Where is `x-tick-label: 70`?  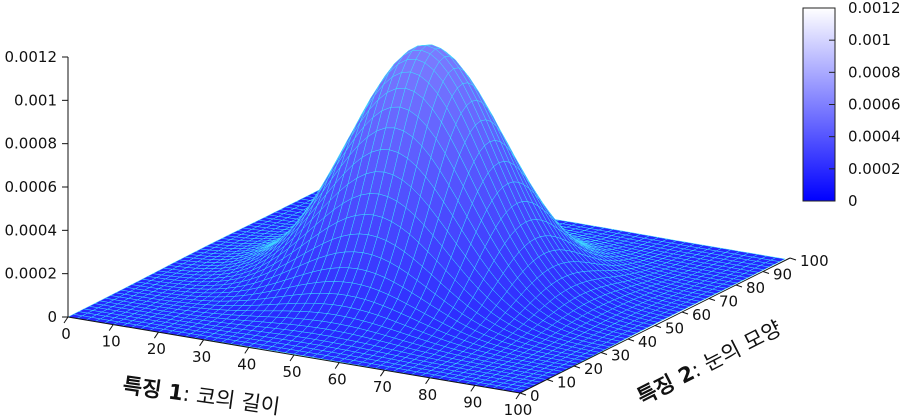
x-tick-label: 70 is located at coordinates (382, 387).